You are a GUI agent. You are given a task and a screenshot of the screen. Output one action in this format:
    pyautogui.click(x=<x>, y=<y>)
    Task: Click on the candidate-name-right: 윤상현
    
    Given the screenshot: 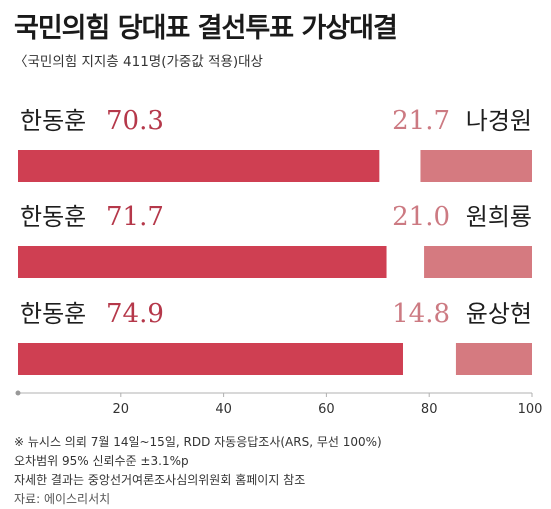 What is the action you would take?
    pyautogui.click(x=499, y=314)
    